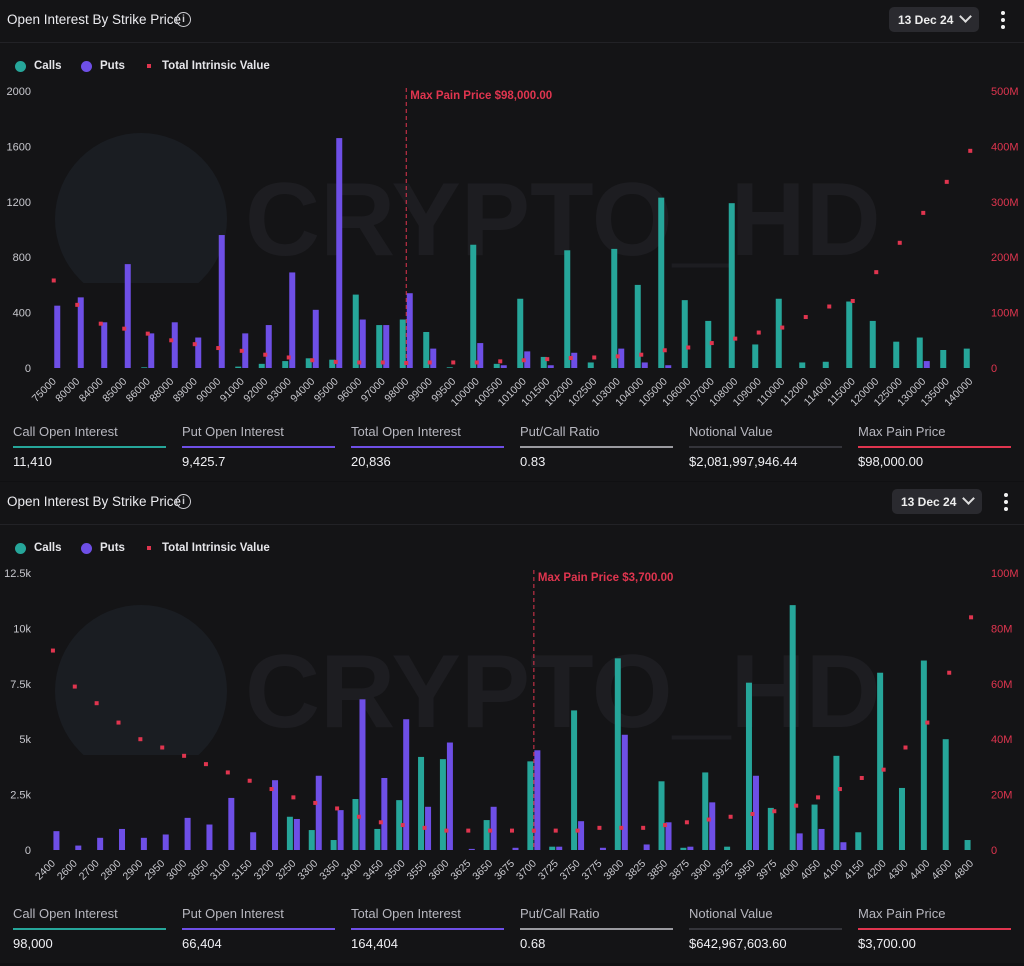 This screenshot has width=1024, height=966. What do you see at coordinates (968, 498) in the screenshot?
I see `chevron-down-icon` at bounding box center [968, 498].